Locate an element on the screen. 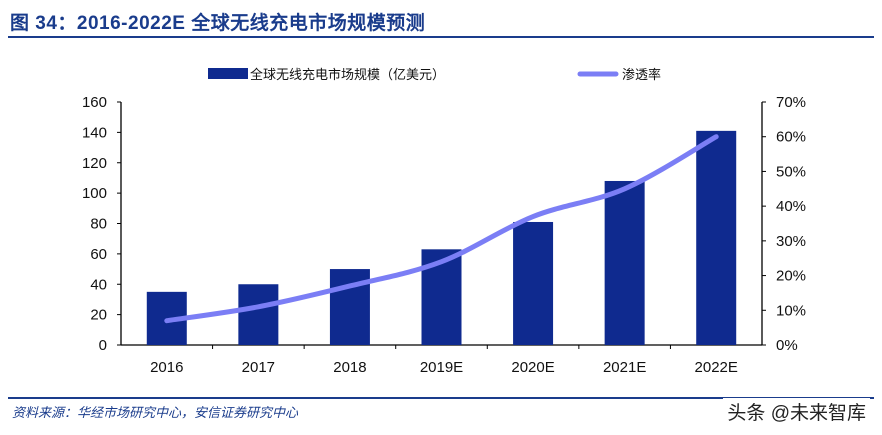 The width and height of the screenshot is (882, 435). left-axis-tick-label: 80 is located at coordinates (98, 224).